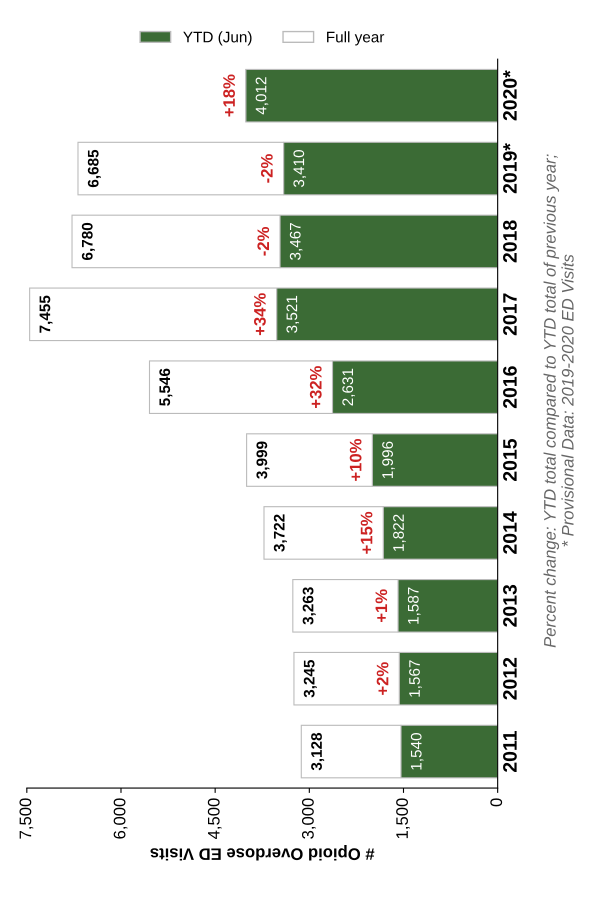  I want to click on total-label: 3,722, so click(280, 533).